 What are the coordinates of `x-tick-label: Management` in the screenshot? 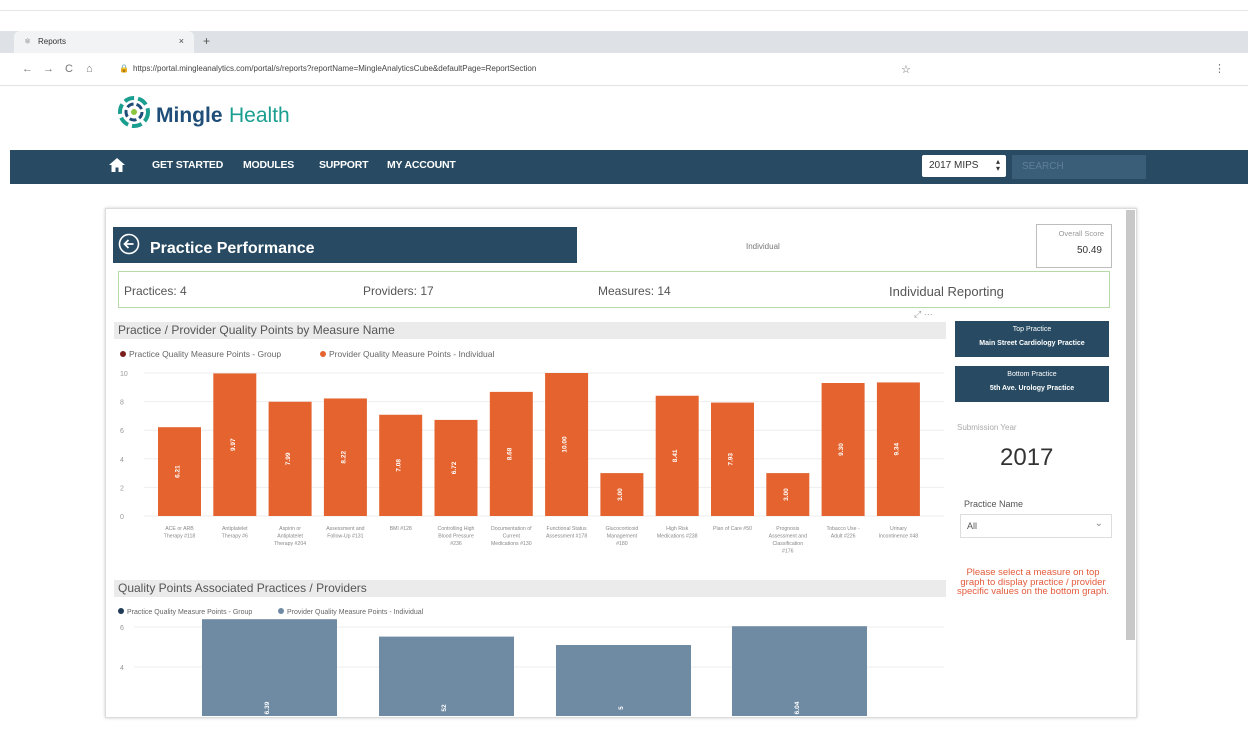 It's located at (622, 537).